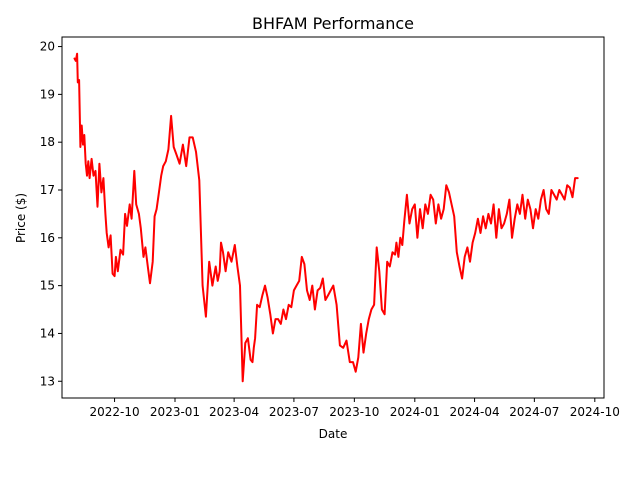  I want to click on y-tick-label: 14, so click(47, 333).